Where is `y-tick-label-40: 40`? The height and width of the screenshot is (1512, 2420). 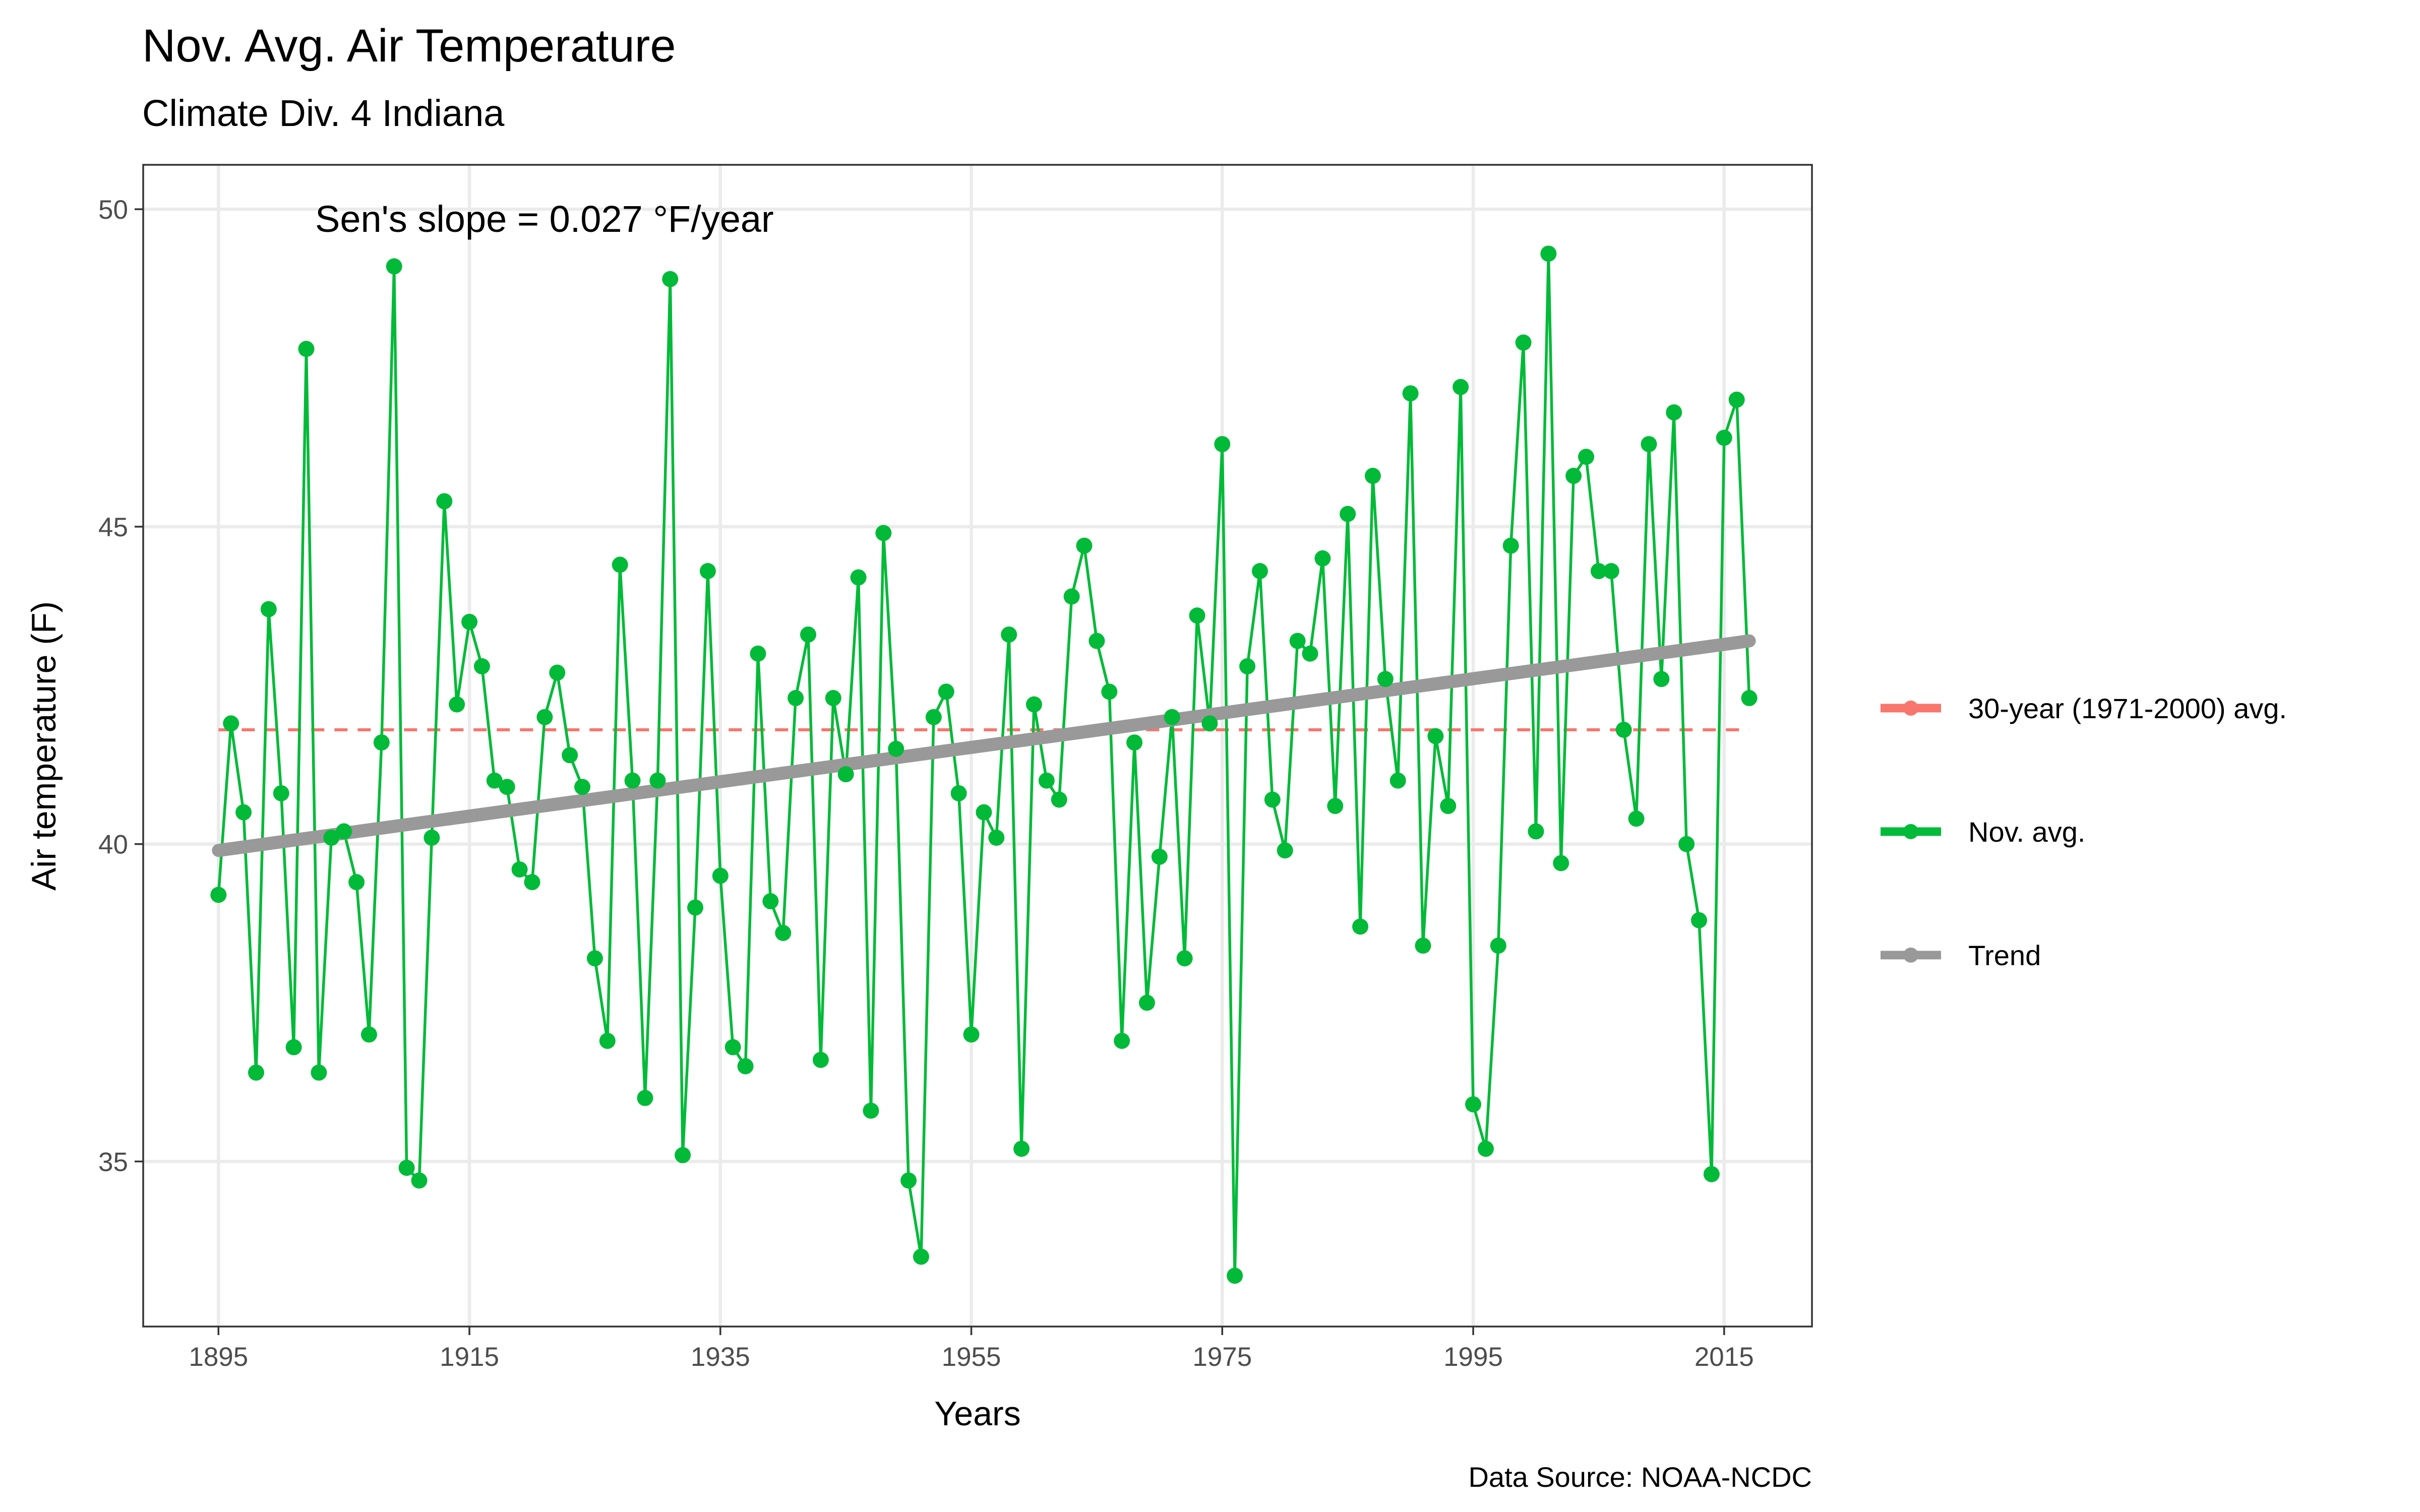 y-tick-label-40: 40 is located at coordinates (113, 845).